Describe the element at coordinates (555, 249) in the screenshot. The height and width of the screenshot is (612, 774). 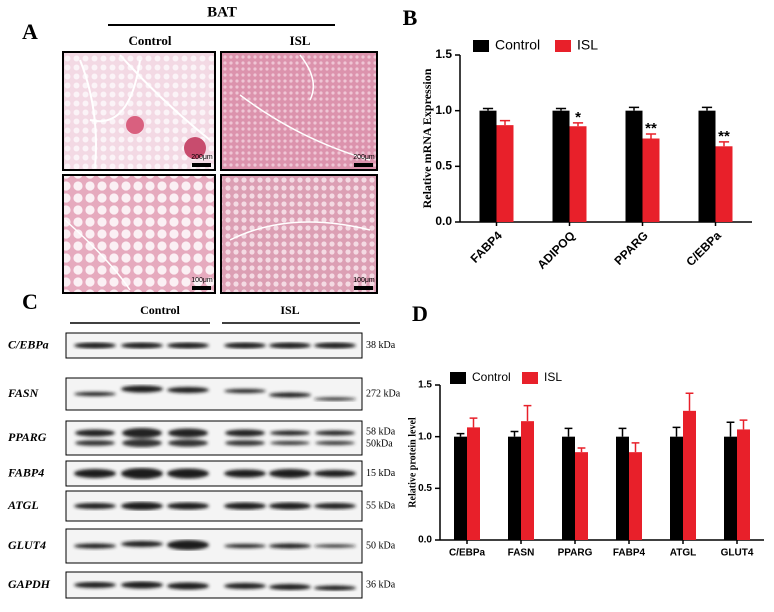
I see `x-tick-label: ADIPOQ` at that location.